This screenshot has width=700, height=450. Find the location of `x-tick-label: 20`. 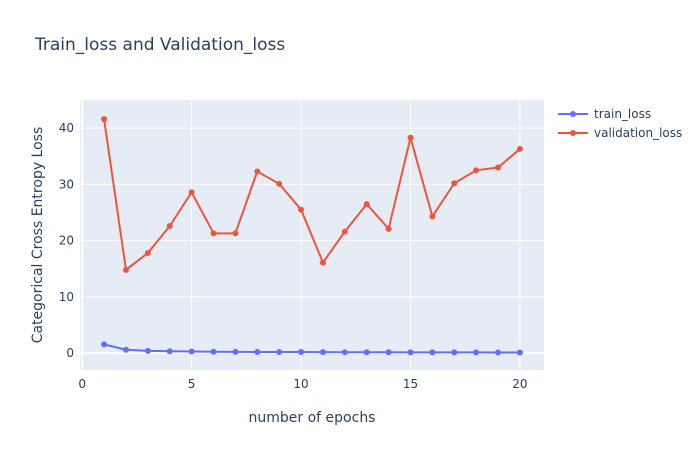

x-tick-label: 20 is located at coordinates (519, 384).